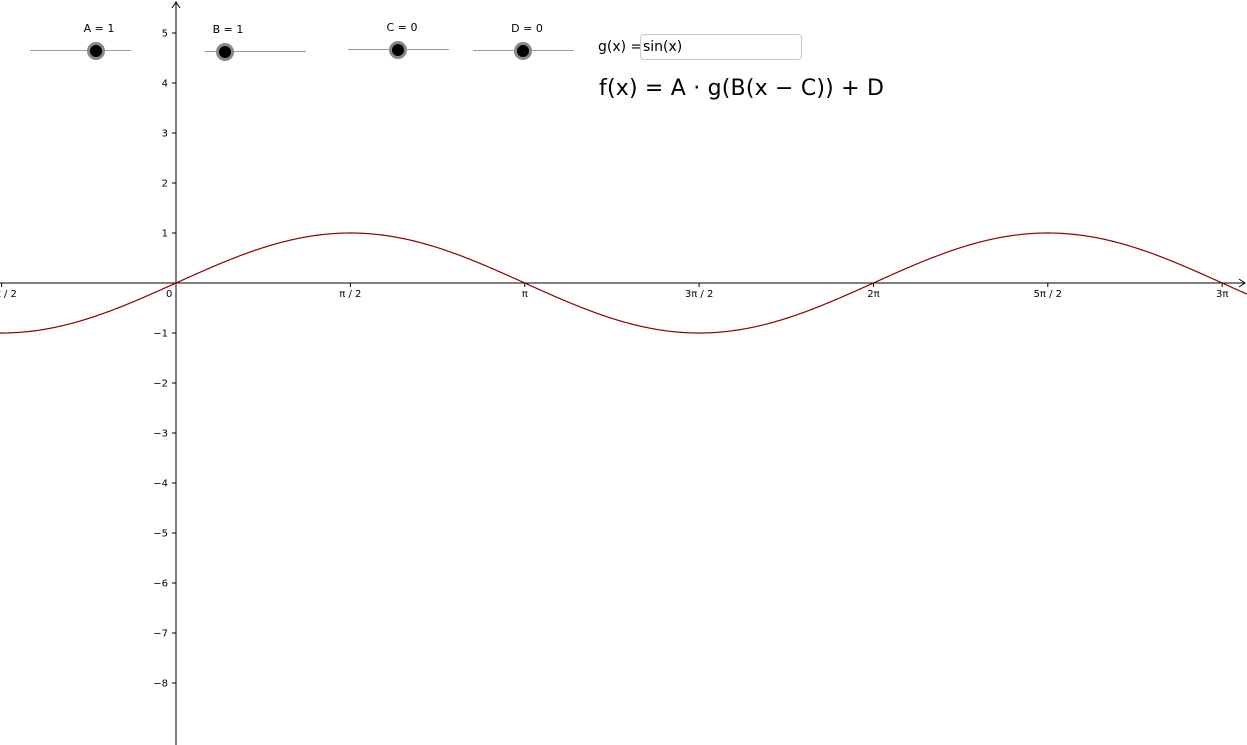 Image resolution: width=1247 pixels, height=745 pixels. What do you see at coordinates (160, 484) in the screenshot?
I see `y-tick-label: −4` at bounding box center [160, 484].